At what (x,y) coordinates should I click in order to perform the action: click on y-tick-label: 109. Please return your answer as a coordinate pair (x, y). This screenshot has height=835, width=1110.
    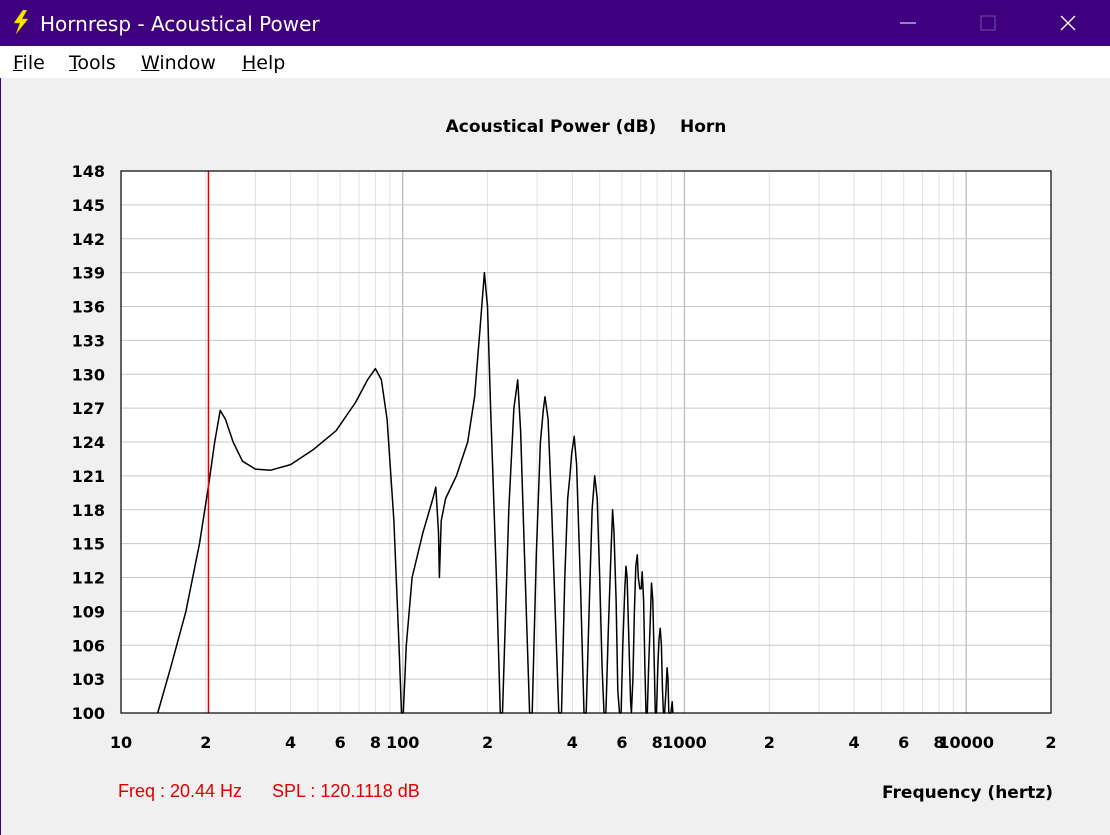
    Looking at the image, I should click on (88, 611).